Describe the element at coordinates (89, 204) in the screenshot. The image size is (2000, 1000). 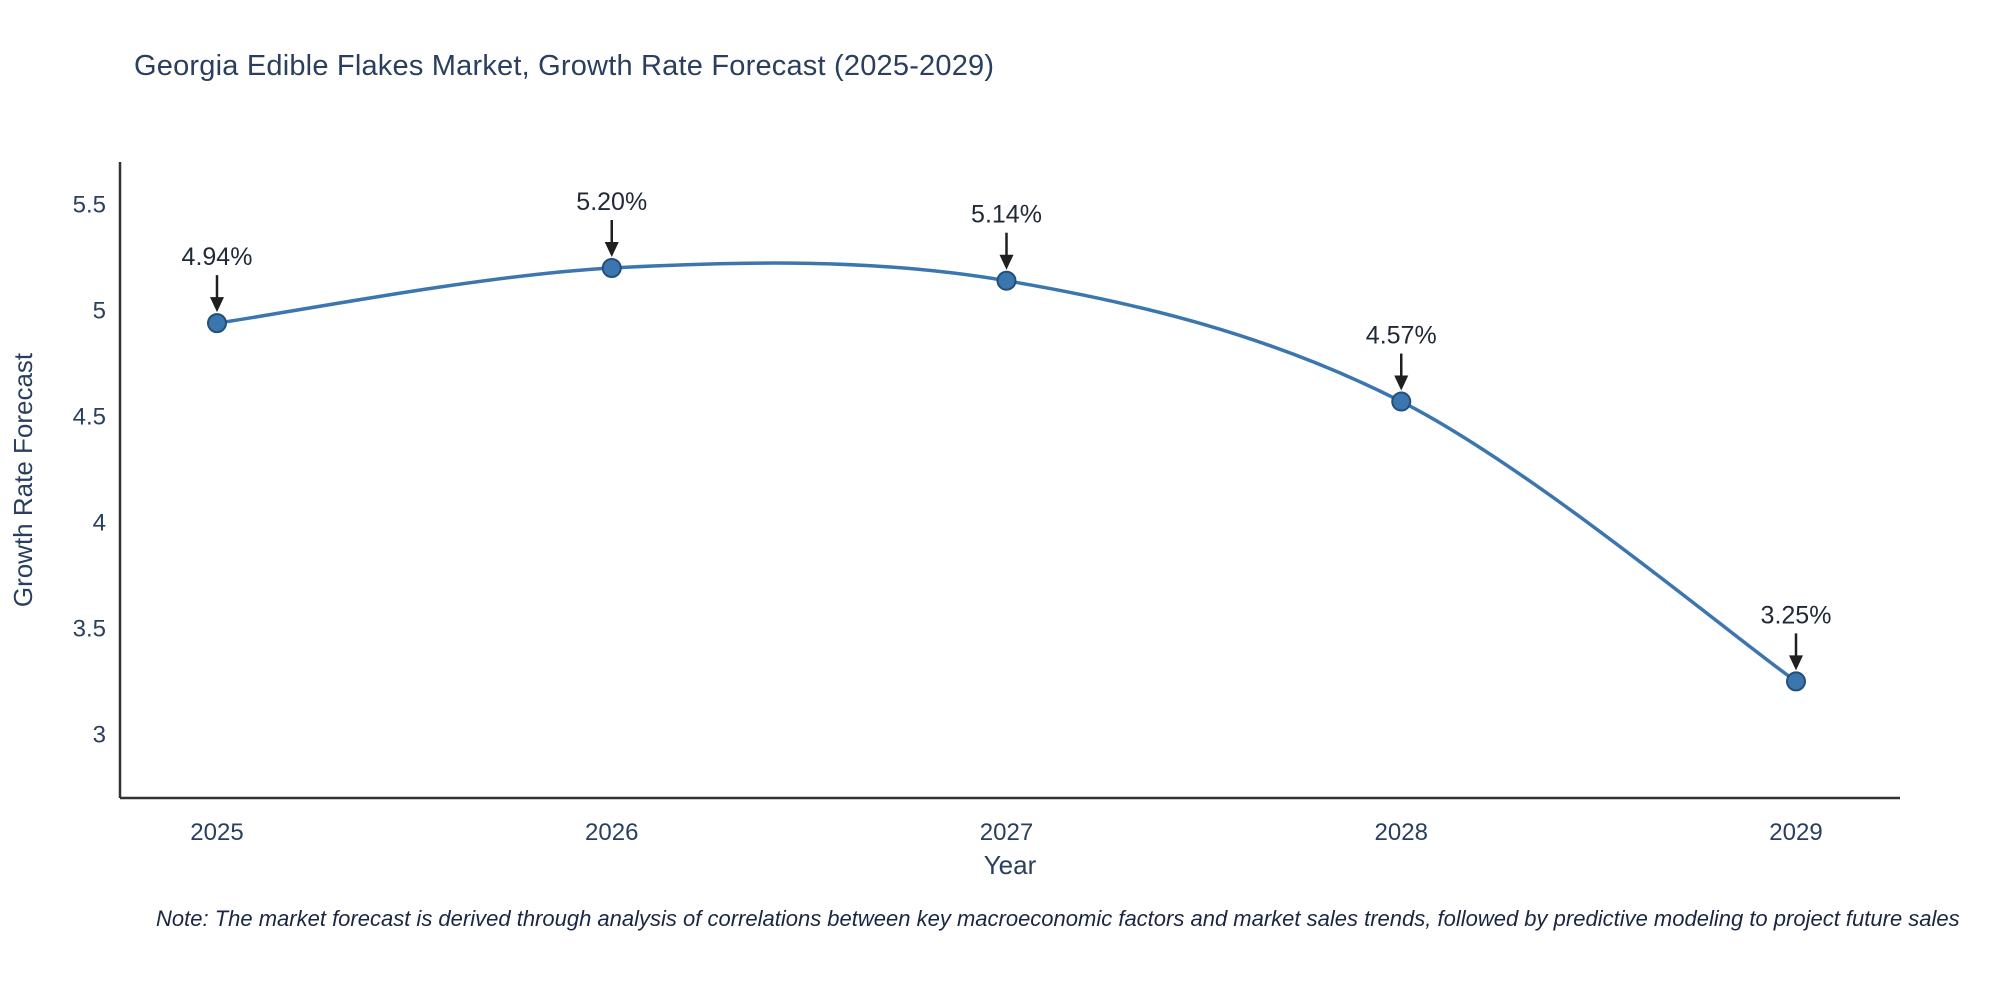
I see `y-tick-label: 5.5` at that location.